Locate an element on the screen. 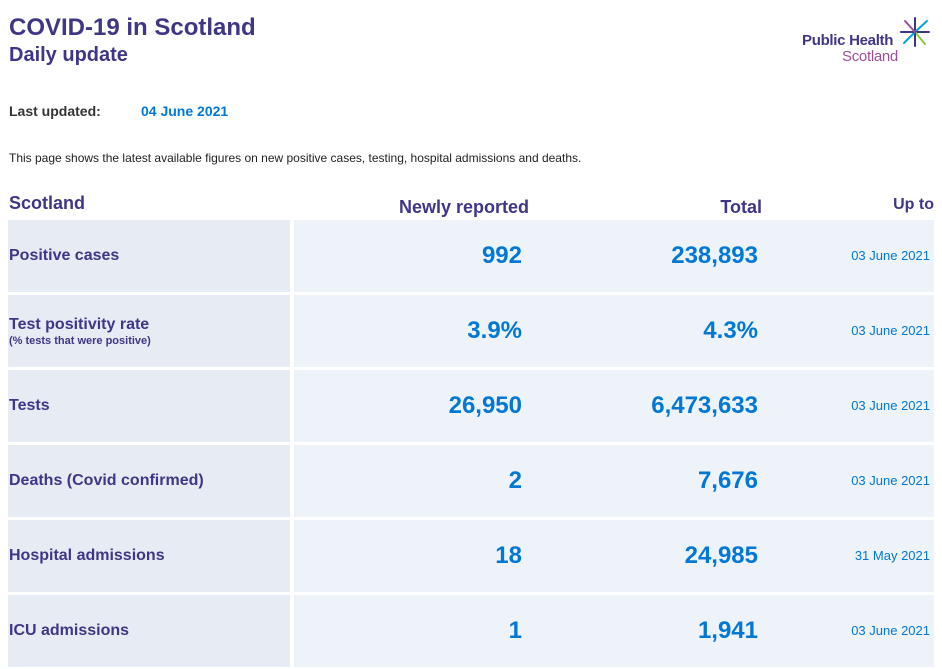 This screenshot has width=942, height=669. column-header-region: Scotland is located at coordinates (47, 203).